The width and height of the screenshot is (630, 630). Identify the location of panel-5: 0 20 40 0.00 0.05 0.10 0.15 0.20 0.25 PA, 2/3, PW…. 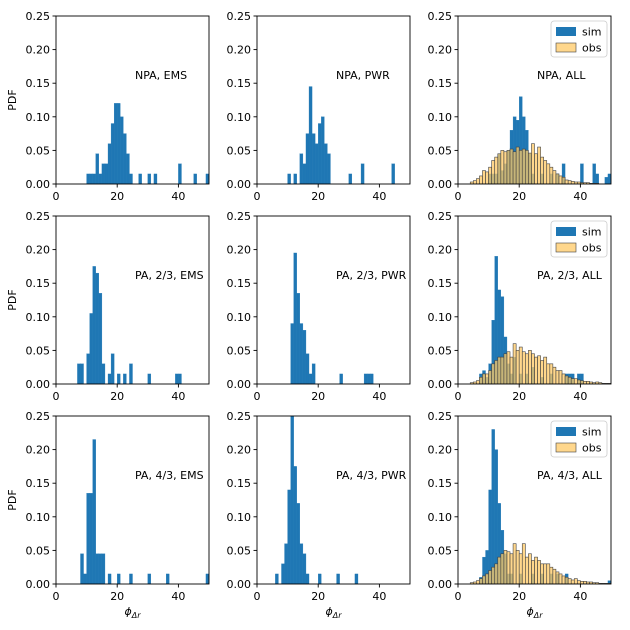
(319, 306).